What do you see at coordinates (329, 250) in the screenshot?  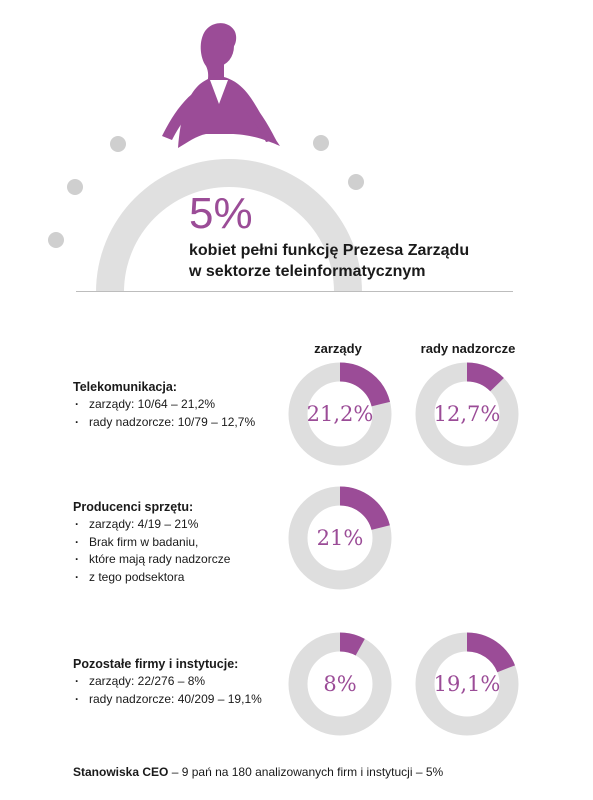 I see `headline-line-1: kobiet pełni funkcję Prezesa Zarządu` at bounding box center [329, 250].